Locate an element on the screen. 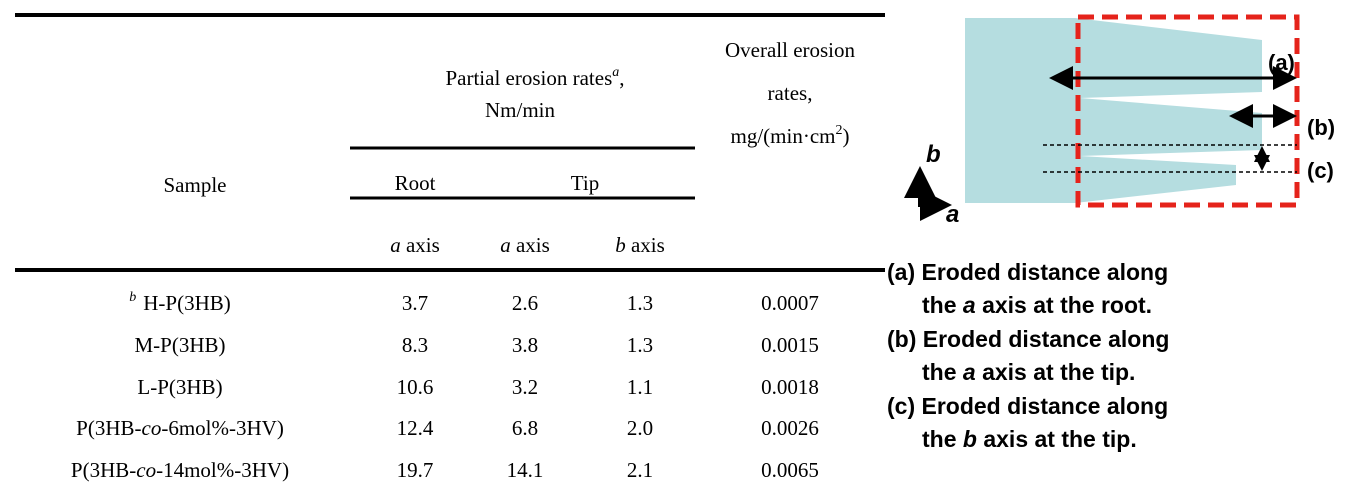  value-cell: 6.8 is located at coordinates (525, 428).